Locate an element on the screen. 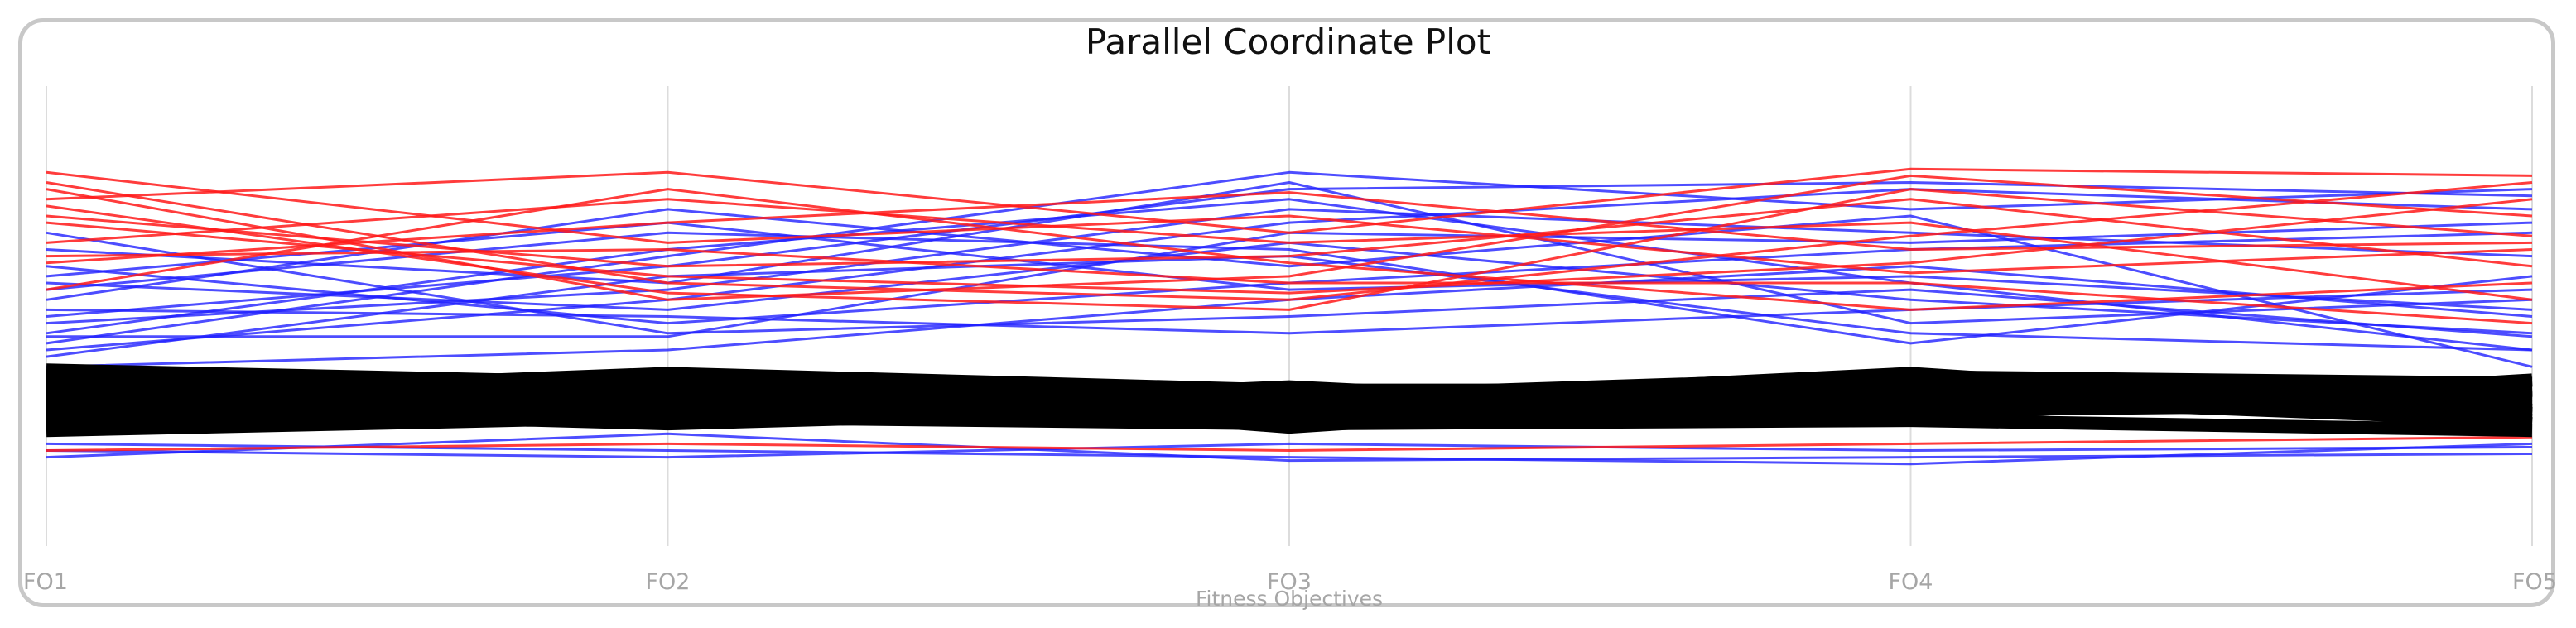 This screenshot has height=628, width=2576. axis-tick-labels: FO1 FO2 FO3 FO4 FO5 is located at coordinates (1290, 582).